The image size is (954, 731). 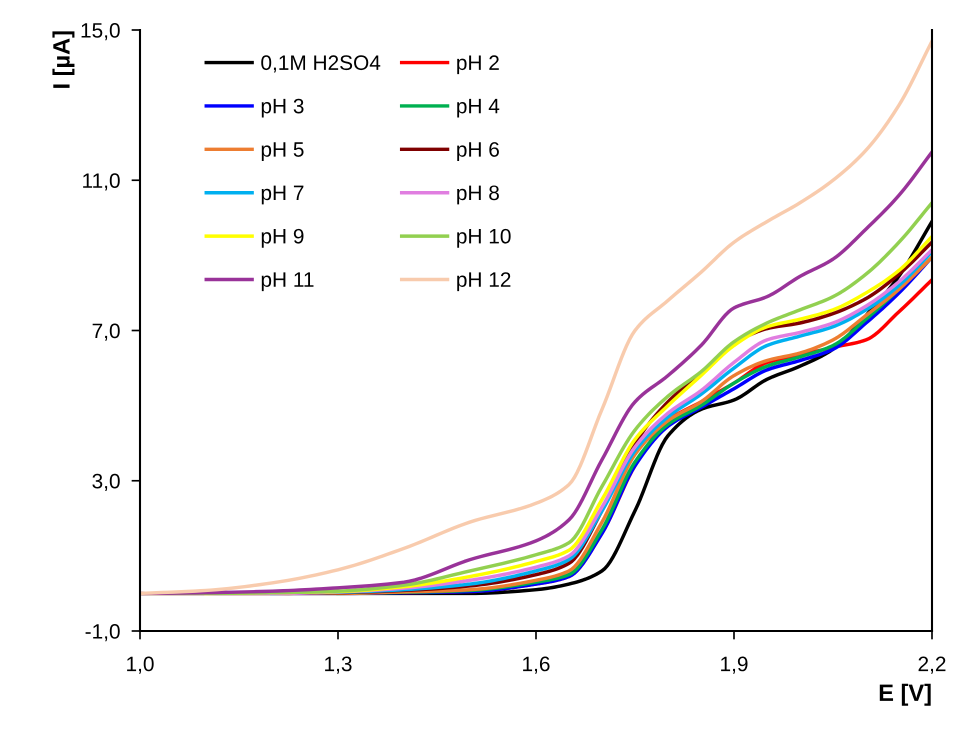 I want to click on legend-label: pH 4, so click(x=478, y=108).